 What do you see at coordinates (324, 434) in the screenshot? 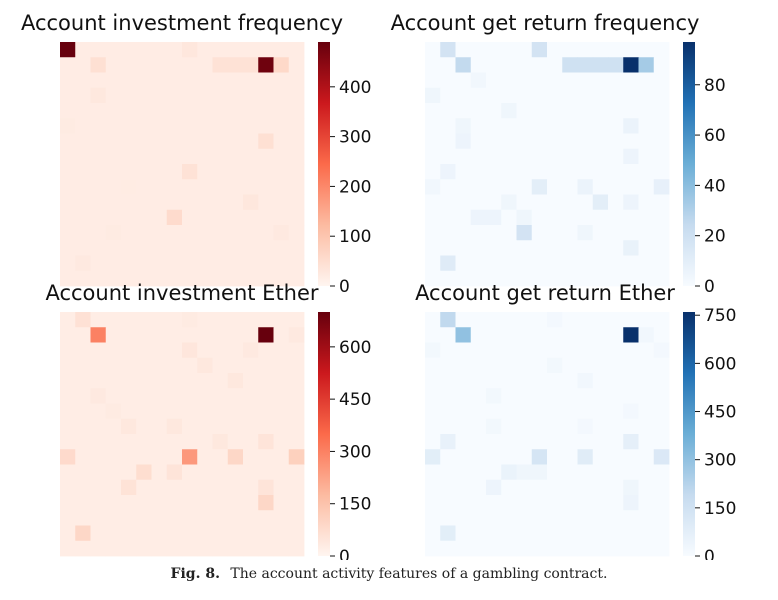
I see `colorbar` at bounding box center [324, 434].